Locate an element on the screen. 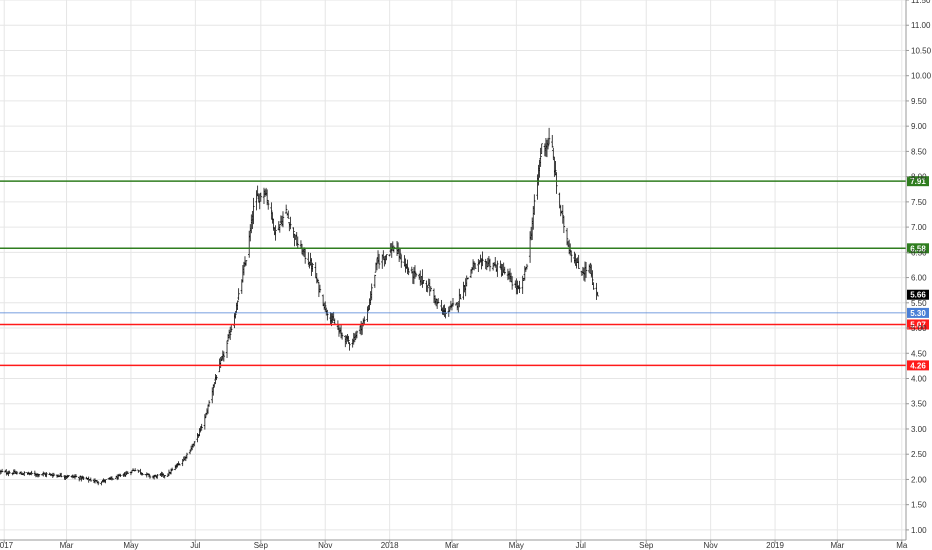  y-tick-label: 2.50 is located at coordinates (919, 454).